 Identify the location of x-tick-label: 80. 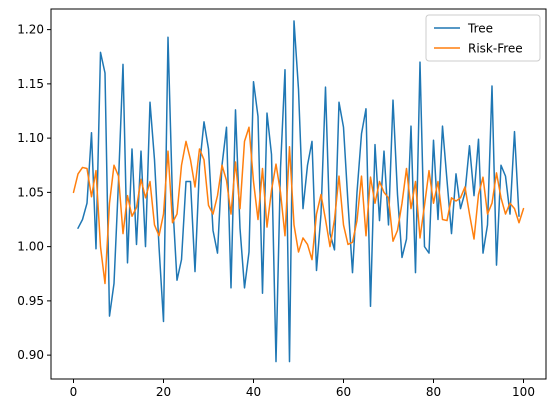
(433, 392).